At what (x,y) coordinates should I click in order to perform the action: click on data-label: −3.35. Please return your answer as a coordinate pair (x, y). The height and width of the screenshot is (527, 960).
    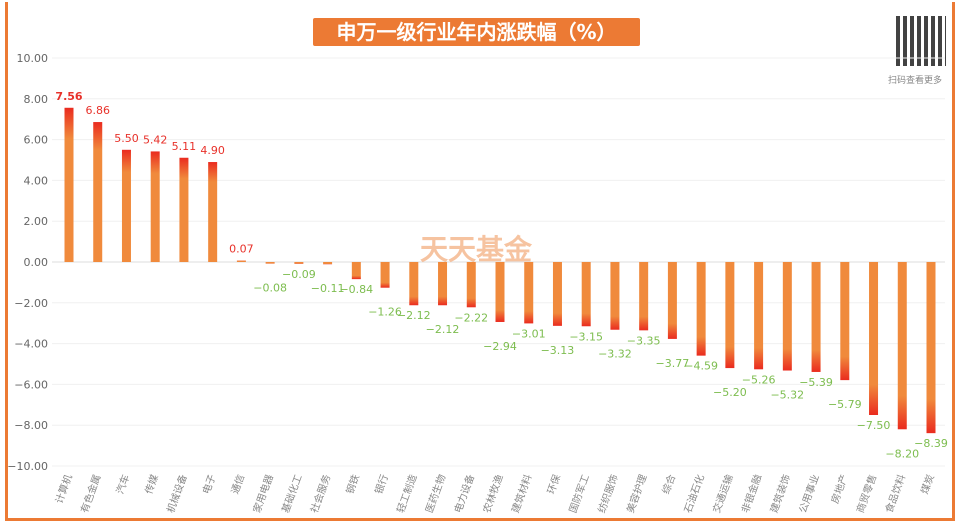
    Looking at the image, I should click on (644, 340).